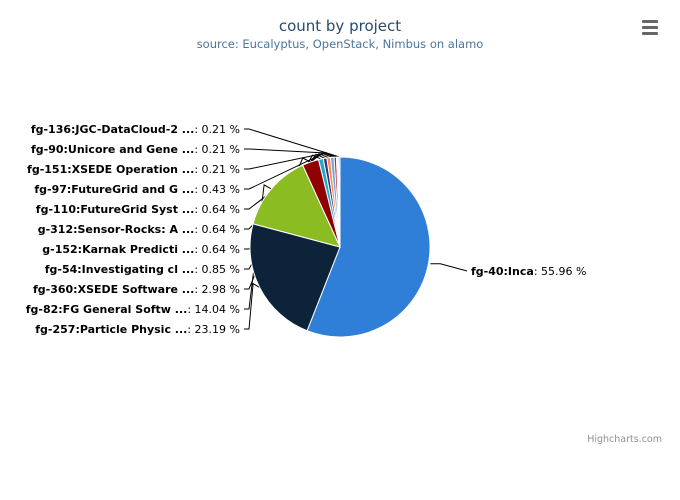 This screenshot has width=680, height=500. Describe the element at coordinates (528, 271) in the screenshot. I see `slice-label: fg-40:Inca: 55.96 %` at that location.